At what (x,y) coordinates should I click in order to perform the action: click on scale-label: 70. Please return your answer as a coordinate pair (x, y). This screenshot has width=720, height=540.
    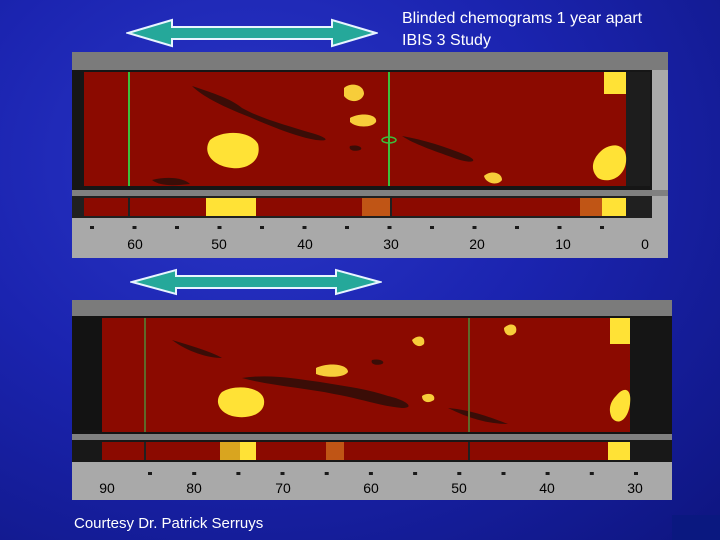
    Looking at the image, I should click on (283, 488).